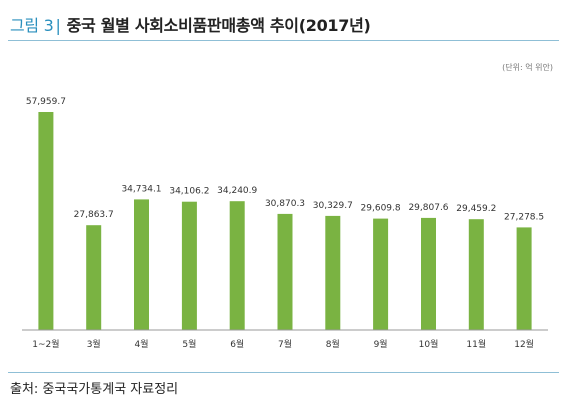 The image size is (567, 406). Describe the element at coordinates (283, 40) in the screenshot. I see `title-divider` at that location.